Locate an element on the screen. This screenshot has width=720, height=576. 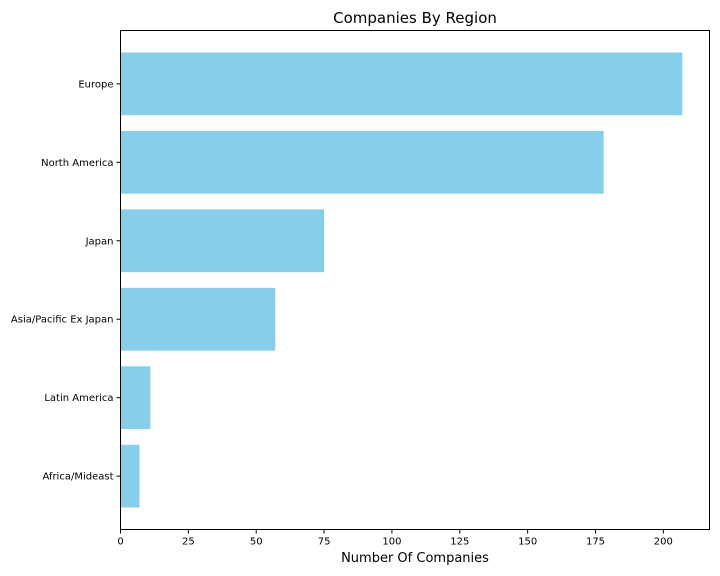
x-tick-label: 0 is located at coordinates (120, 542).